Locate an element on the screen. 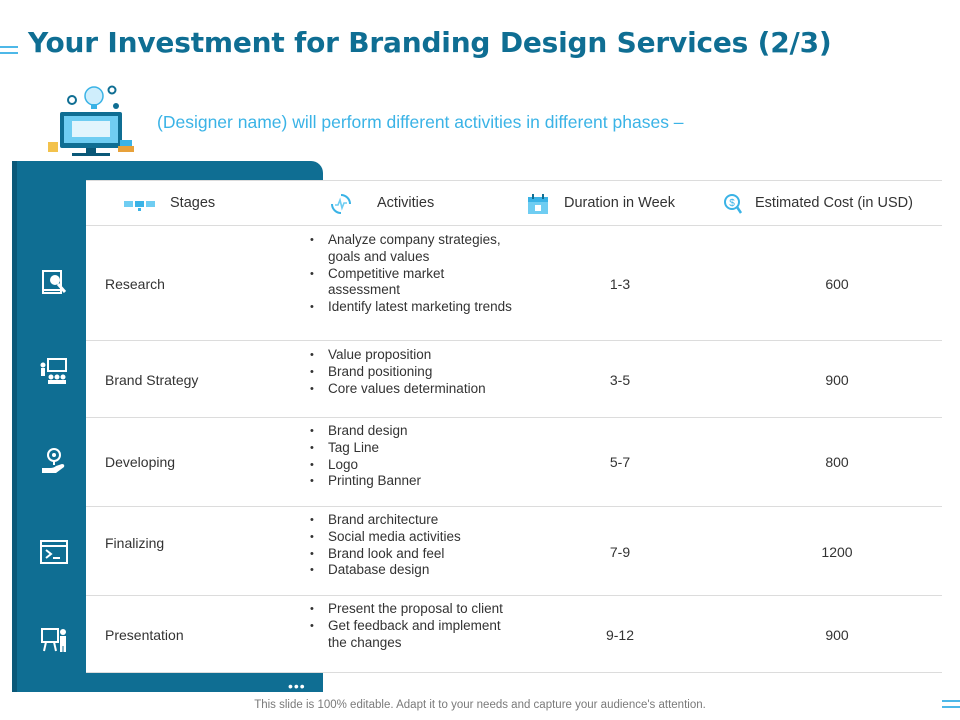 This screenshot has height=720, width=960. activity-item: Logo is located at coordinates (415, 465).